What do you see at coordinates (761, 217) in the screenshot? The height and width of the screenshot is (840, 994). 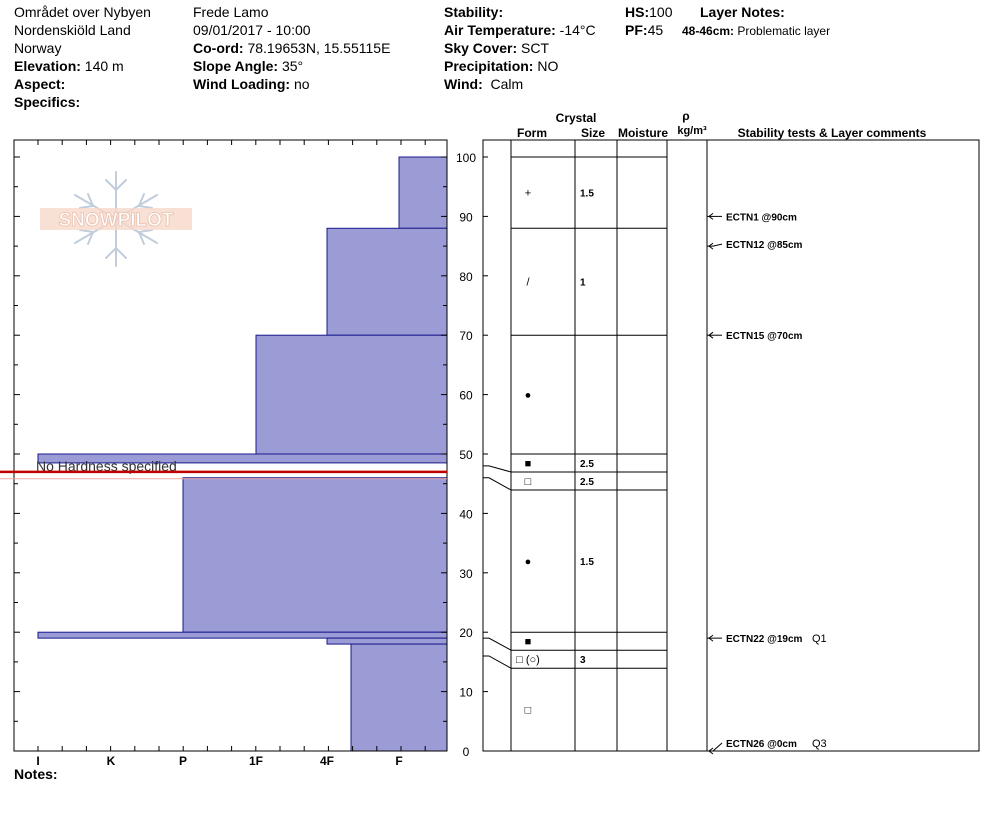 I see `stability-test-label-0: ECTN1 @90cm` at bounding box center [761, 217].